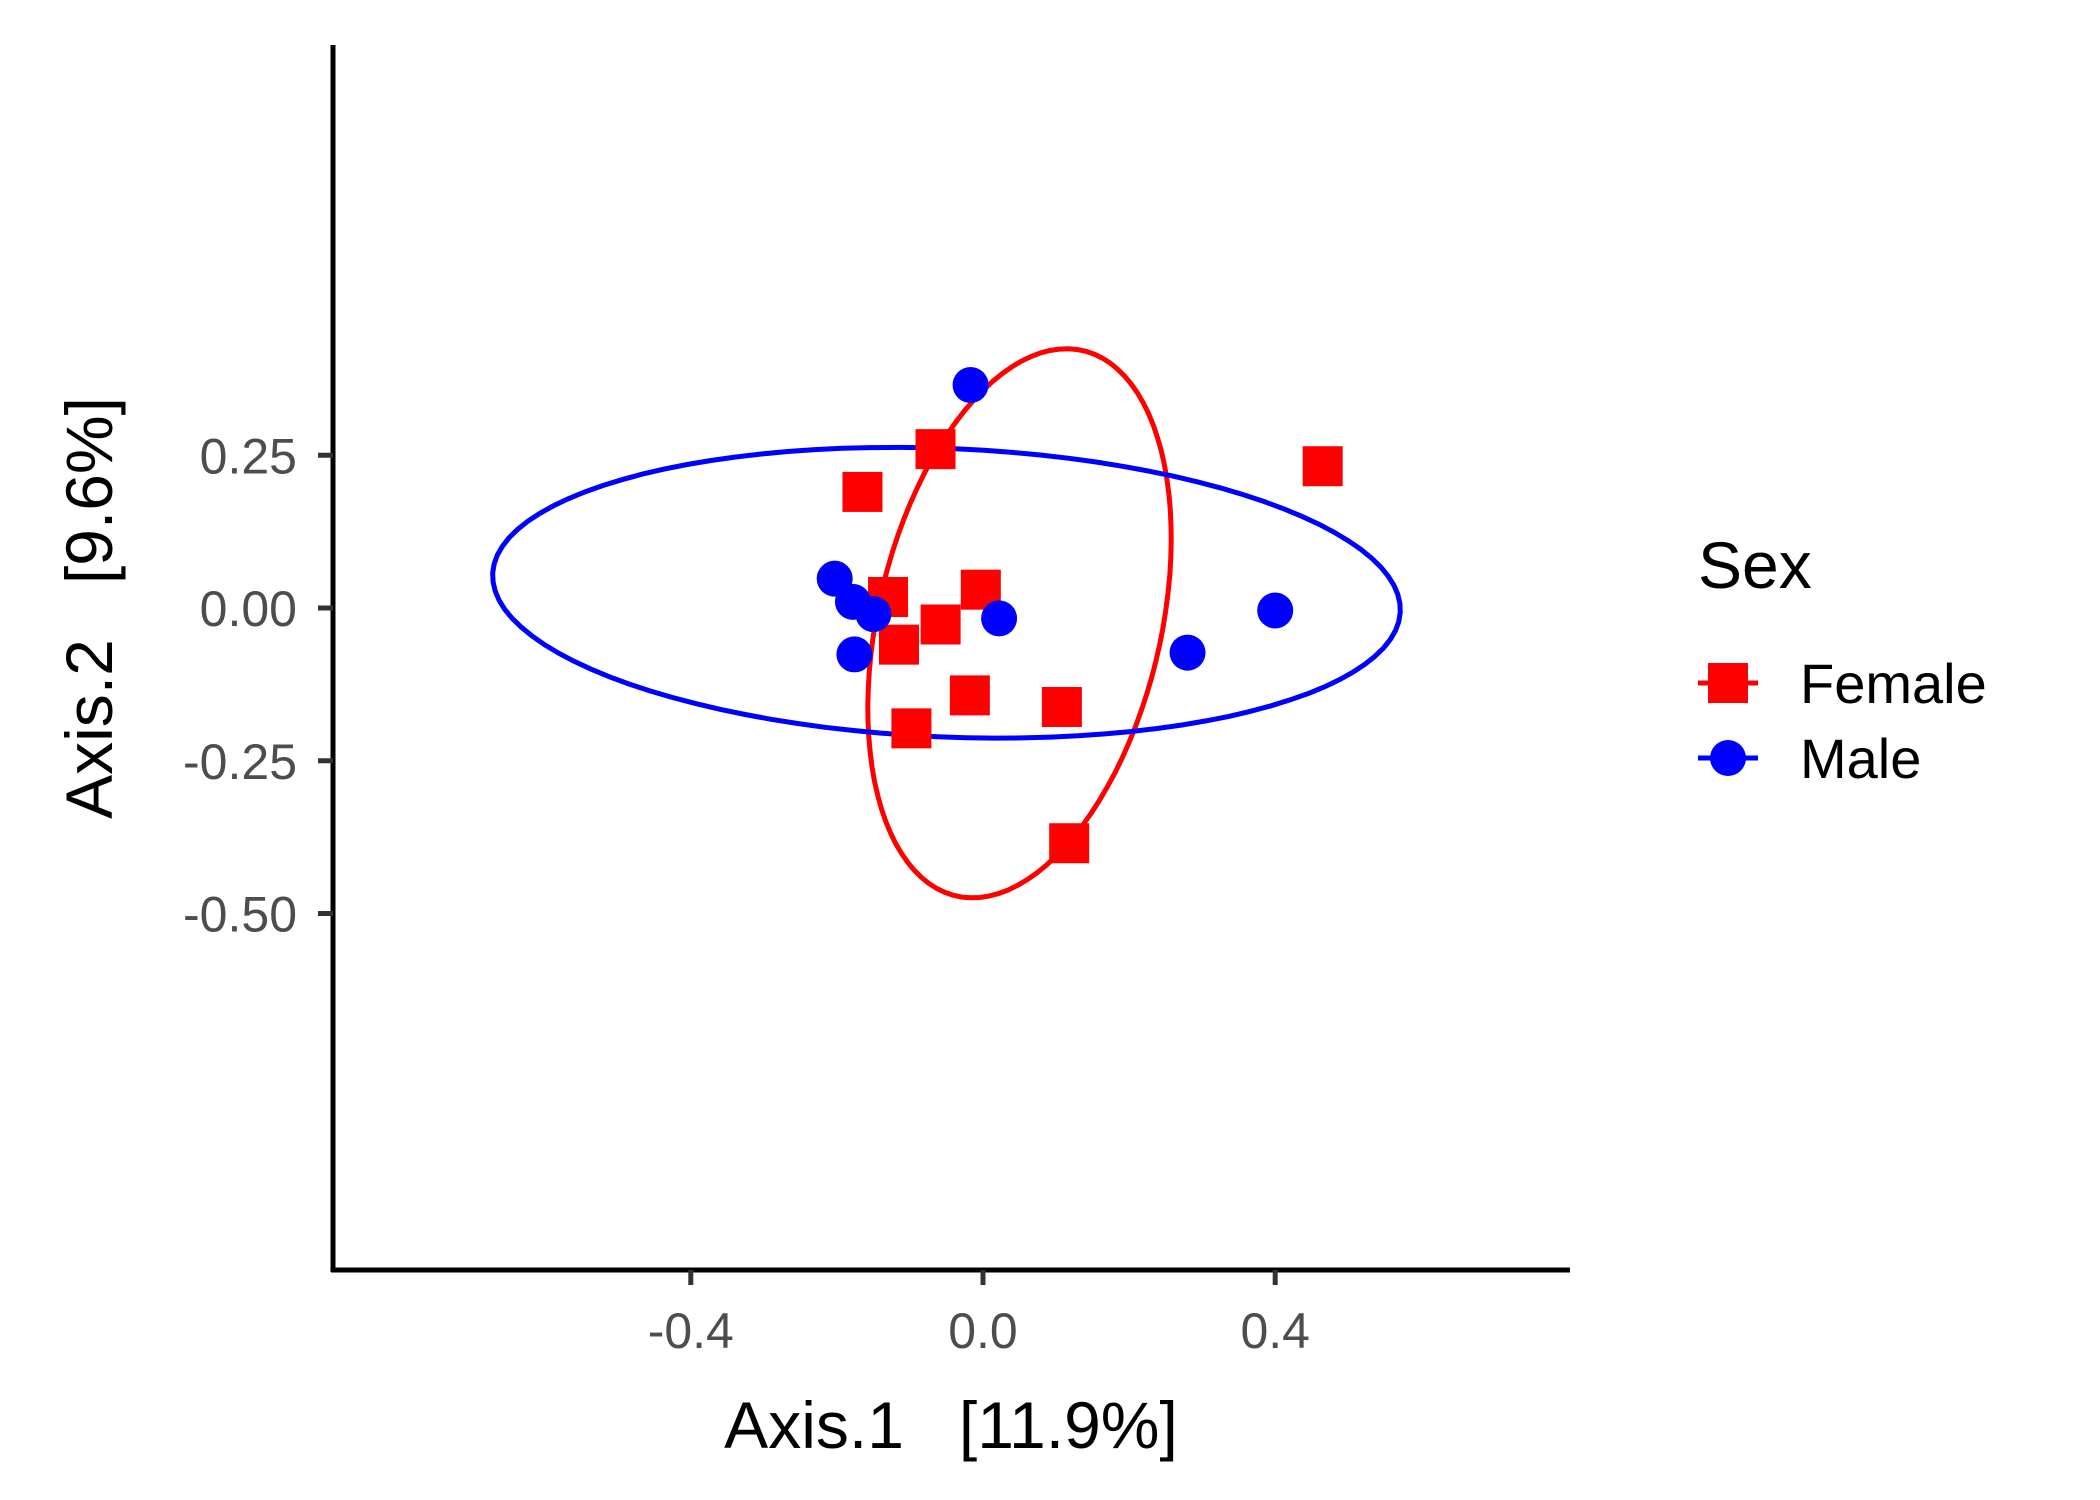  I want to click on y-tick-label: -0.50, so click(240, 915).